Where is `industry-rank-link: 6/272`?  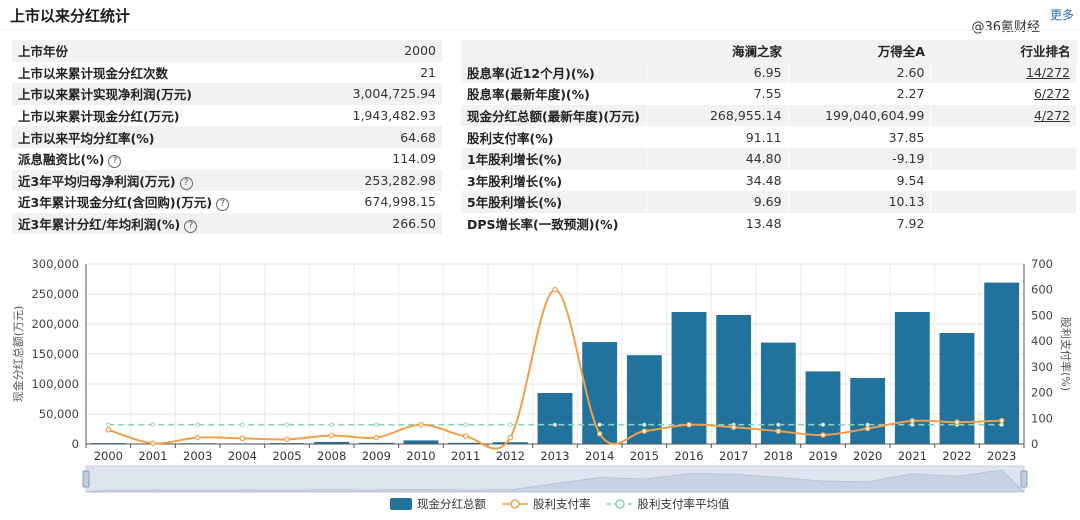 industry-rank-link: 6/272 is located at coordinates (1051, 94).